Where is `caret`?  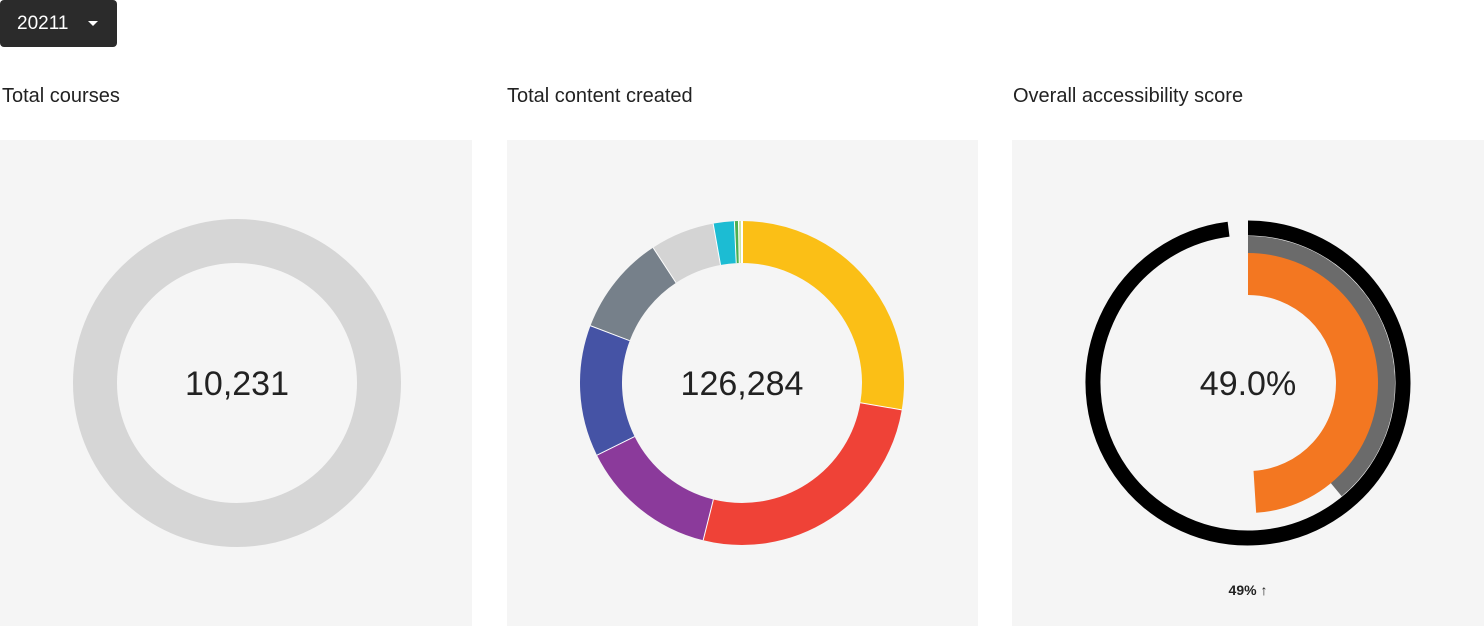 caret is located at coordinates (93, 23).